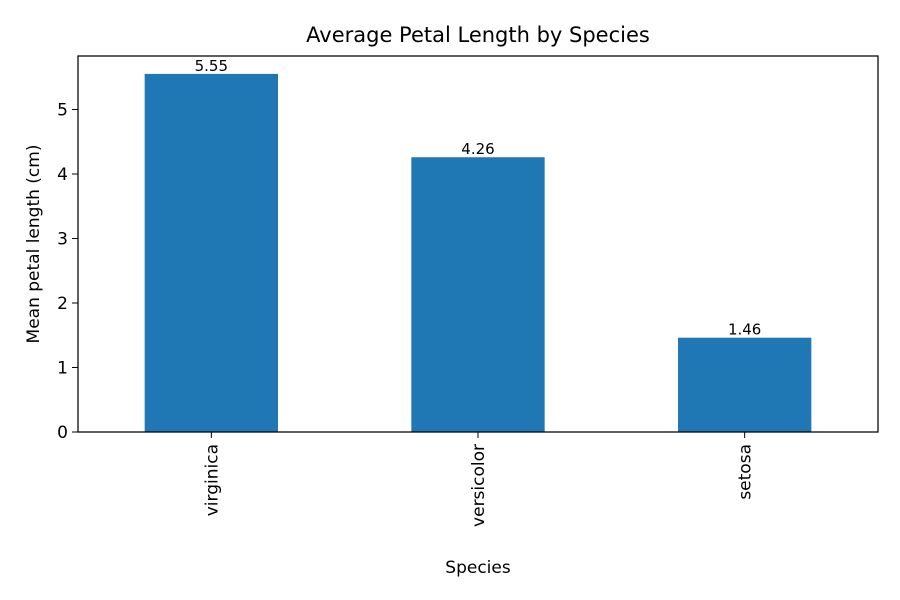 The width and height of the screenshot is (900, 600). What do you see at coordinates (62, 433) in the screenshot?
I see `y-tick-label-0: 0` at bounding box center [62, 433].